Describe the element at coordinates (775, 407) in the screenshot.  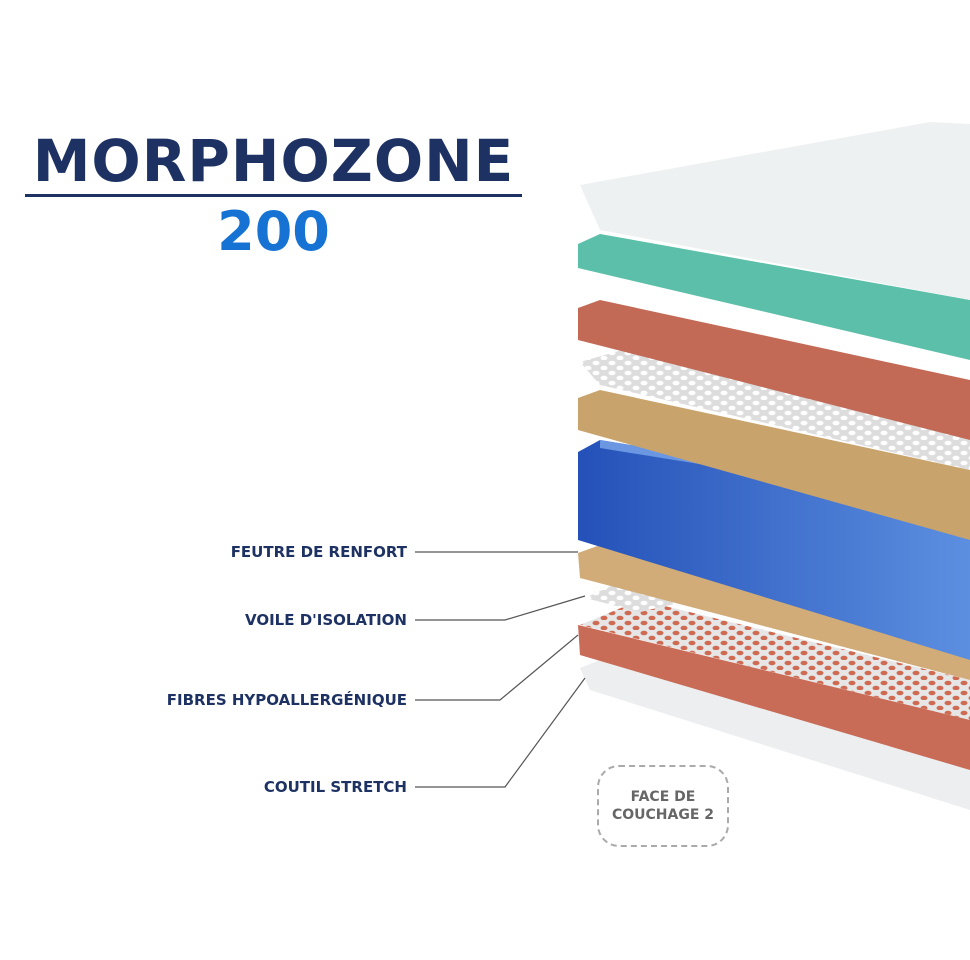
I see `layer-voile-top` at that location.